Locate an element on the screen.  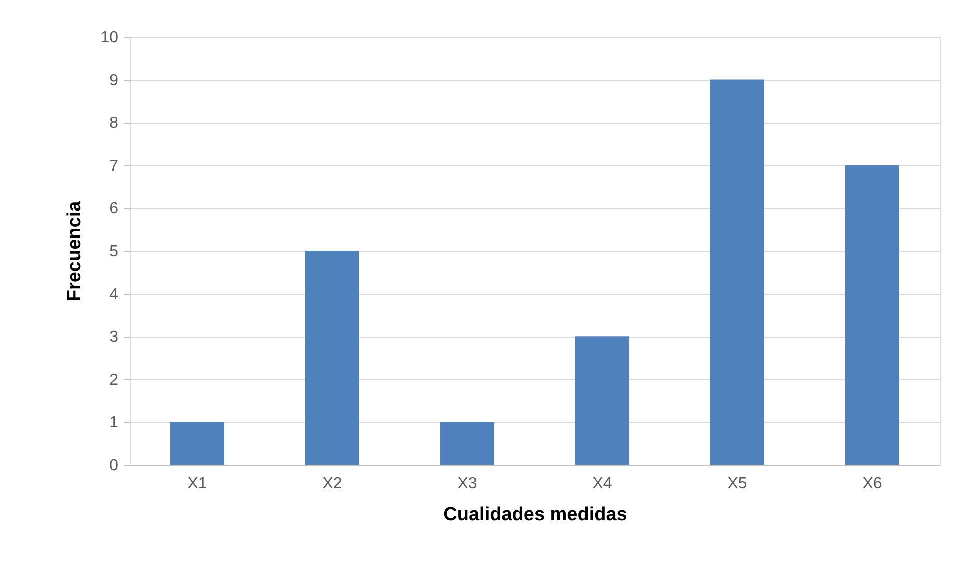
y-tick-label: 1 is located at coordinates (114, 423).